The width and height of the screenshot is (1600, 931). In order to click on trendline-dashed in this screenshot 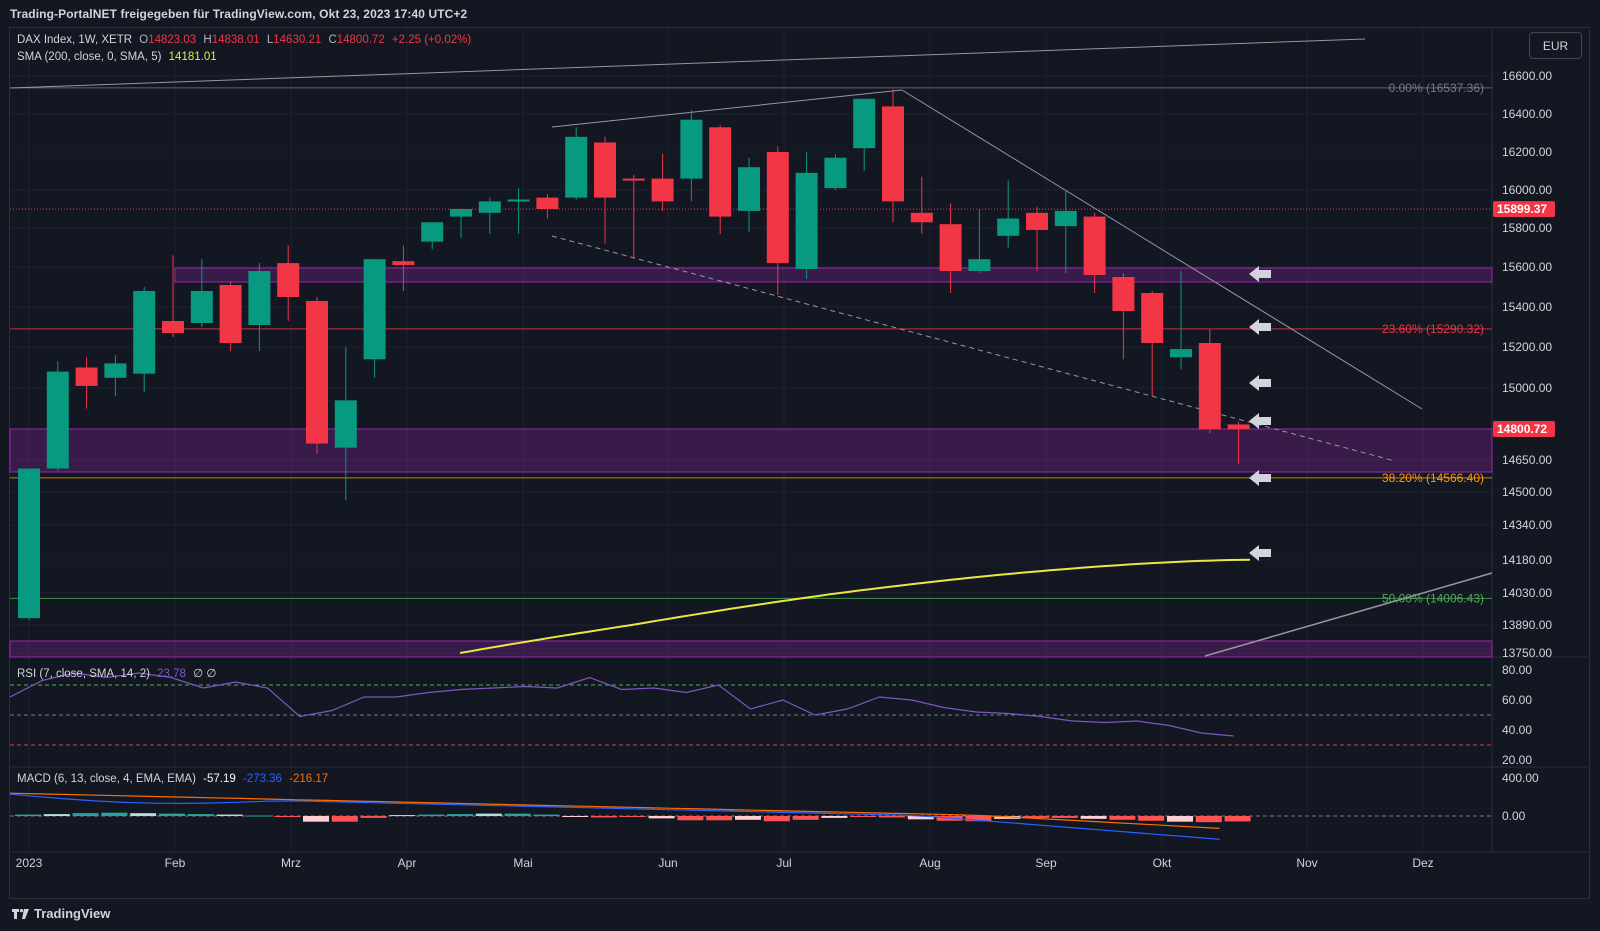, I will do `click(973, 348)`.